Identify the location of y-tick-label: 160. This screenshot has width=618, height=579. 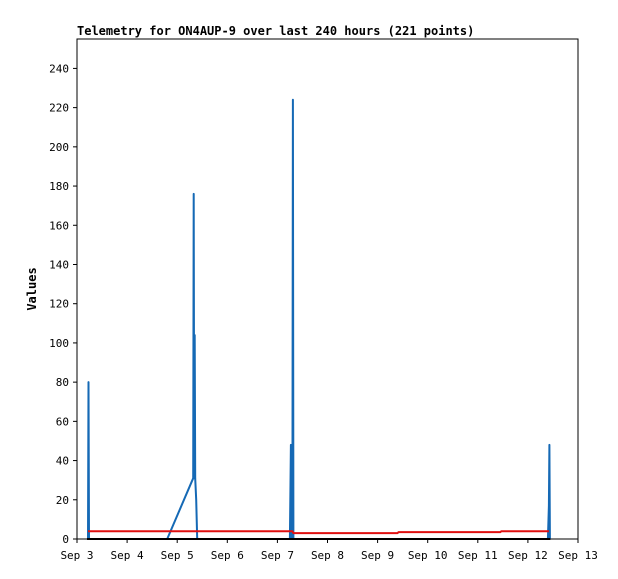
(59, 225).